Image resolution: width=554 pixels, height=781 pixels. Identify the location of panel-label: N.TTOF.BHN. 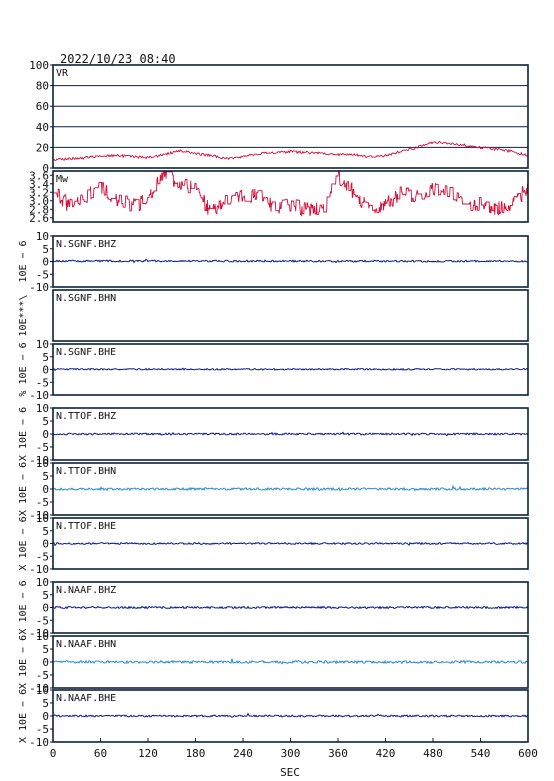
(86, 471).